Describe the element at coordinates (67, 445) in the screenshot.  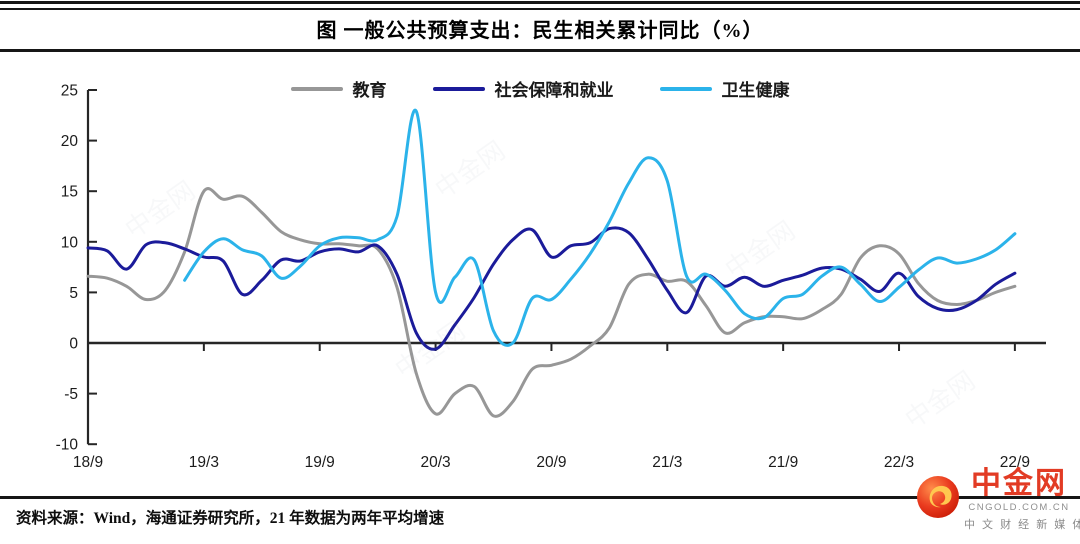
I see `y-axis-label: -10` at that location.